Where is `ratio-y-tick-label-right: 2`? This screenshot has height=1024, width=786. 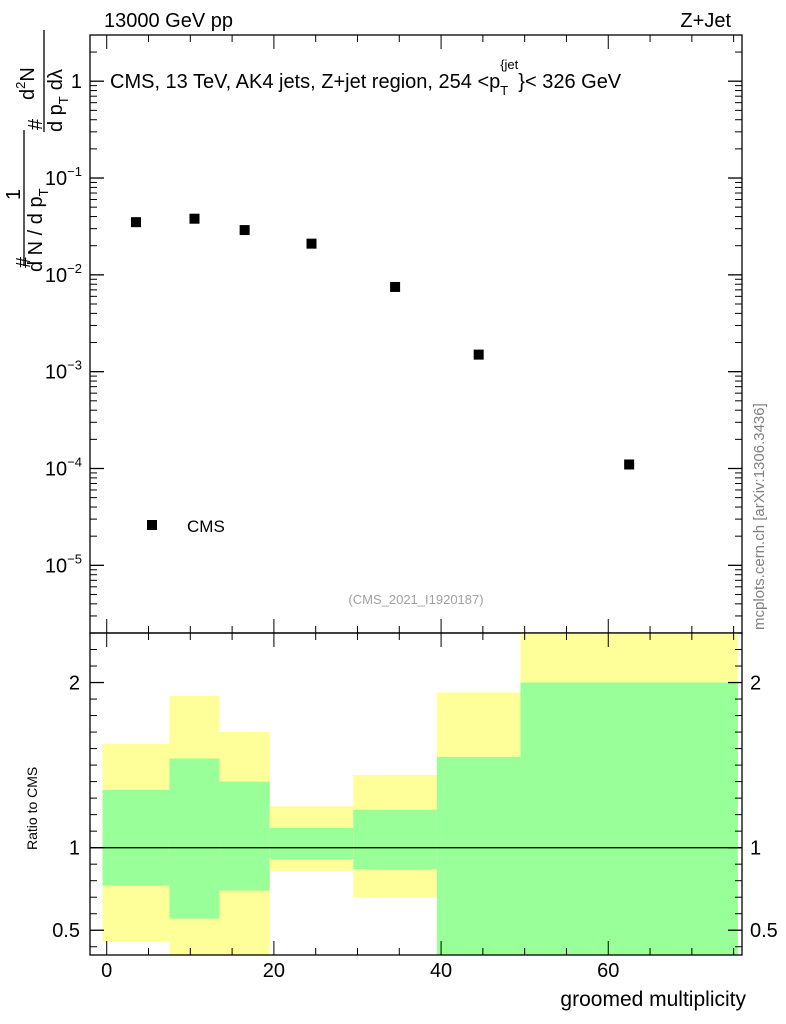
ratio-y-tick-label-right: 2 is located at coordinates (755, 684).